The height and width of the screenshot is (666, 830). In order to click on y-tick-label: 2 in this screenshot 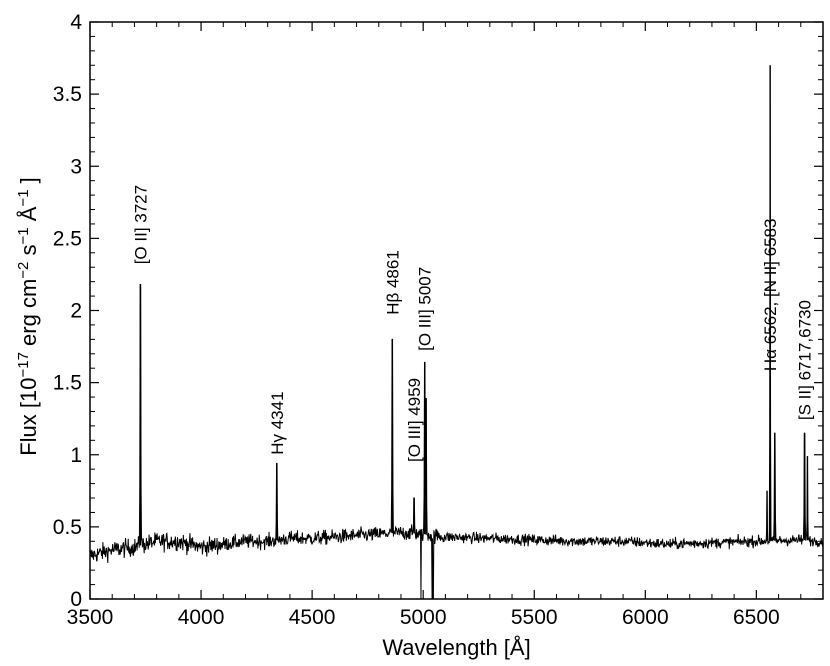, I will do `click(76, 311)`.